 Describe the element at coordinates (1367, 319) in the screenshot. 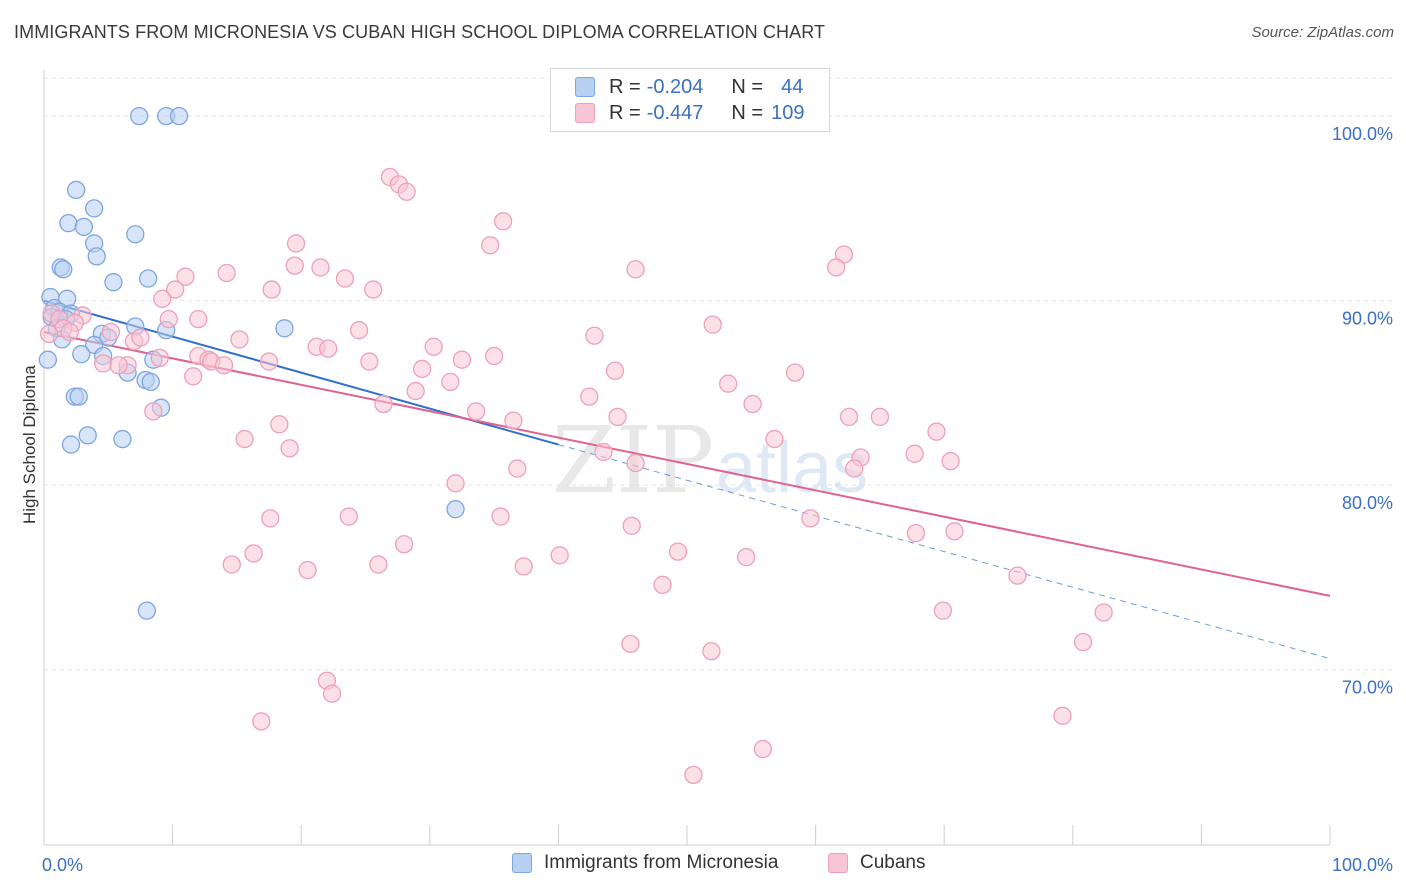

I see `y-tick-label: 90.0%` at that location.